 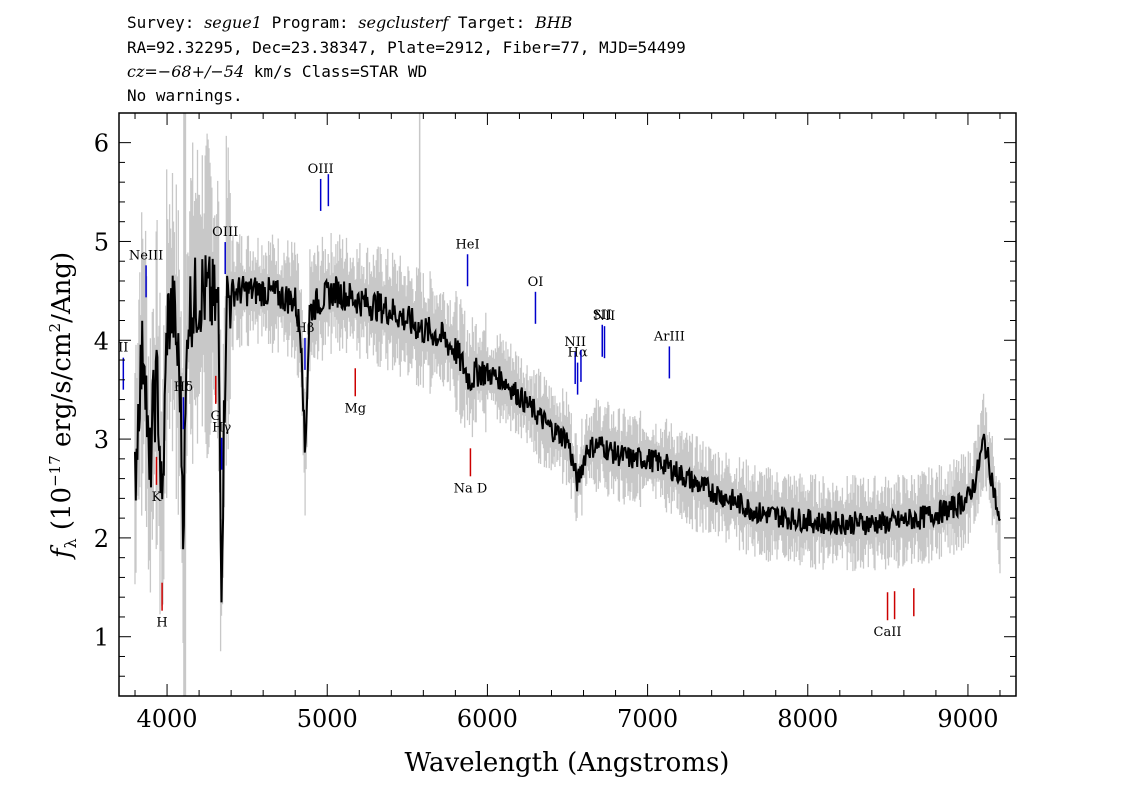 I want to click on line-label: G, so click(x=216, y=416).